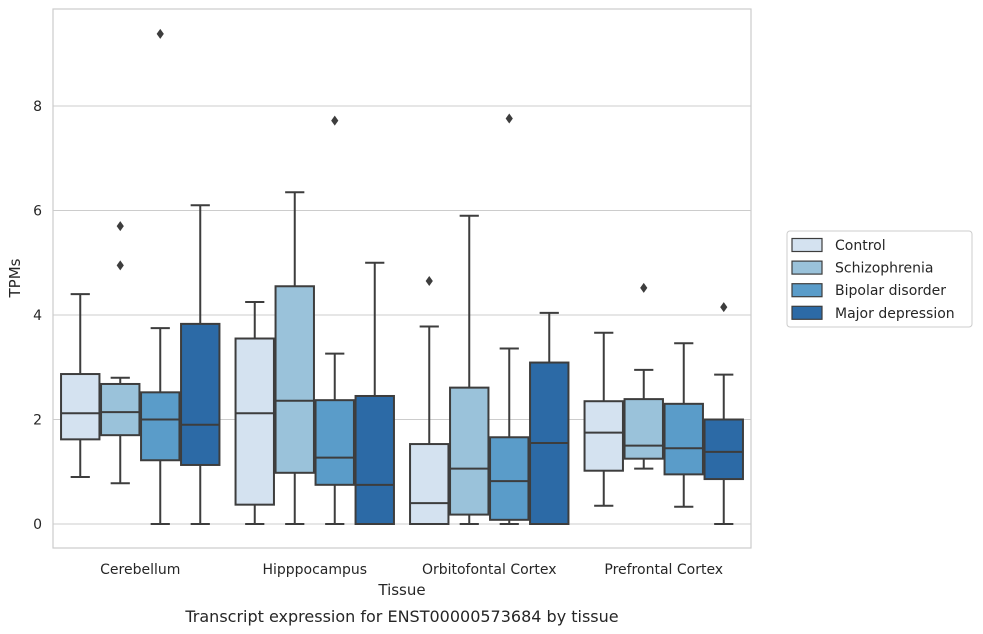 Image resolution: width=983 pixels, height=634 pixels. Describe the element at coordinates (895, 314) in the screenshot. I see `legend-label: Major depression` at that location.